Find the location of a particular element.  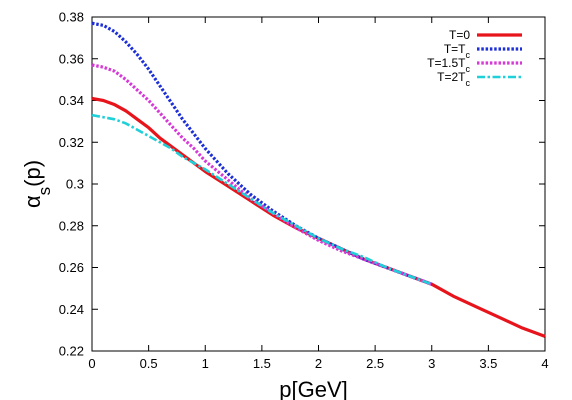

y-tick-label: 0.34 is located at coordinates (71, 100).